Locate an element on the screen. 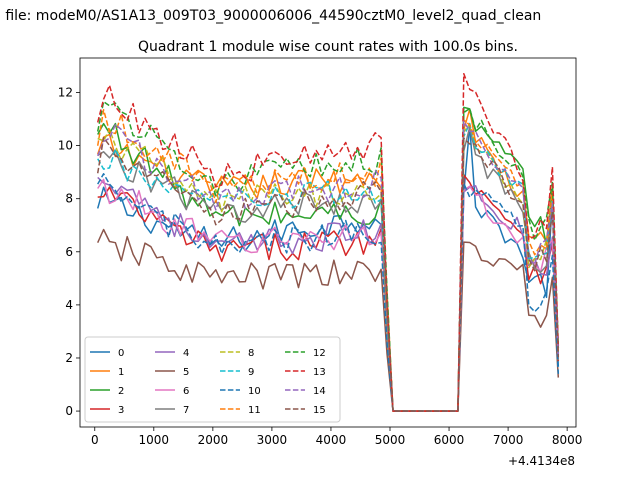 The height and width of the screenshot is (480, 640). y-tick-label: 8 is located at coordinates (69, 199).